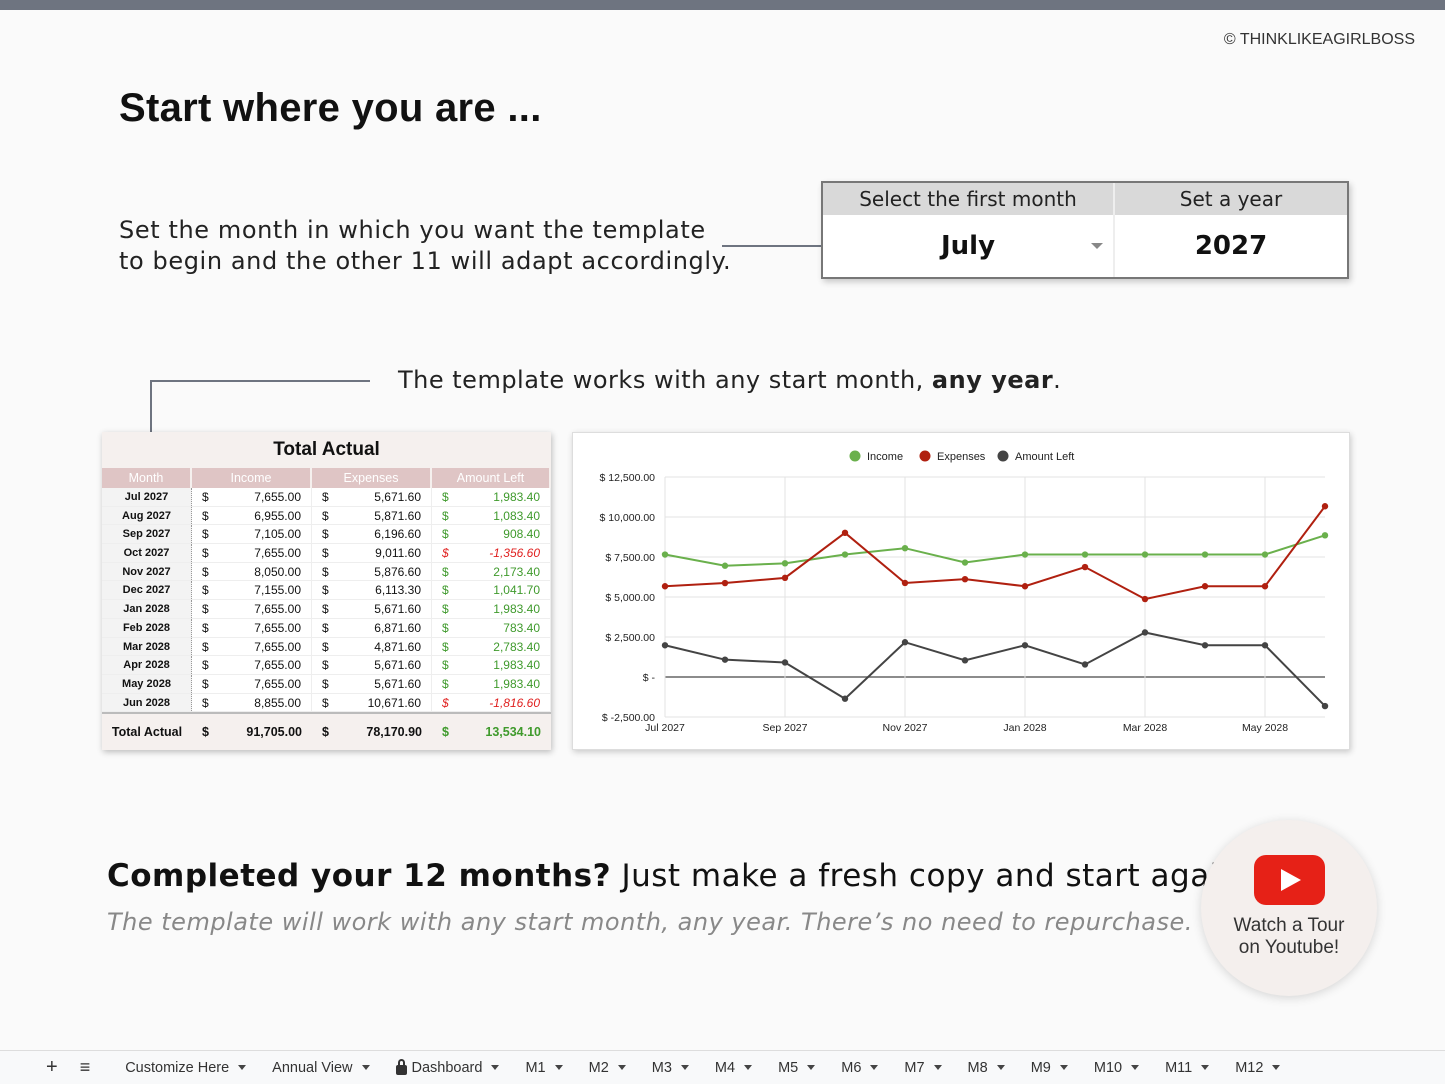  What do you see at coordinates (1258, 1068) in the screenshot?
I see `sheet-tab: M12` at bounding box center [1258, 1068].